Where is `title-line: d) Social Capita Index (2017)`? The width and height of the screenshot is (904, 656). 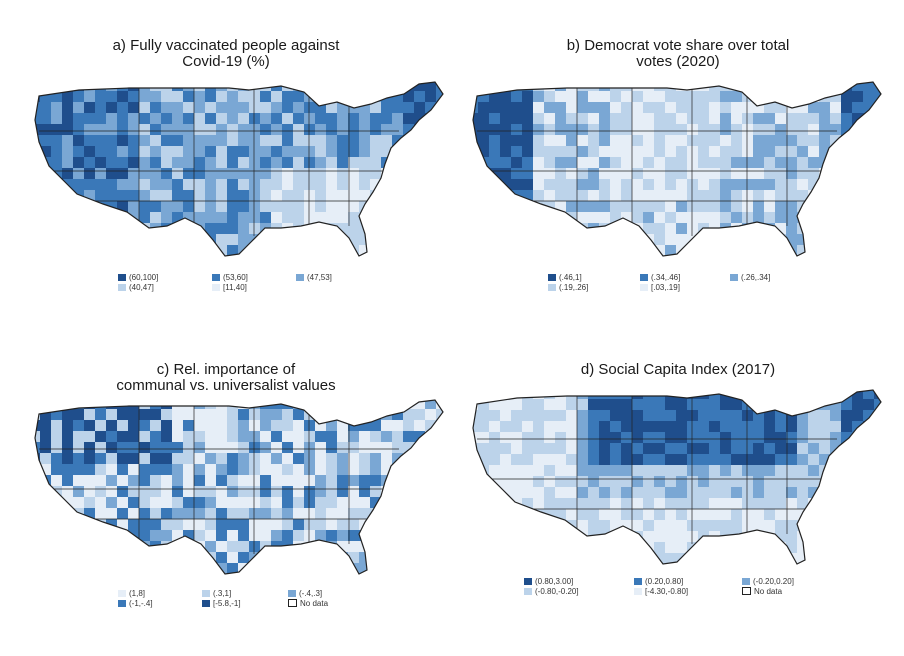
title-line: d) Social Capita Index (2017) is located at coordinates (678, 369).